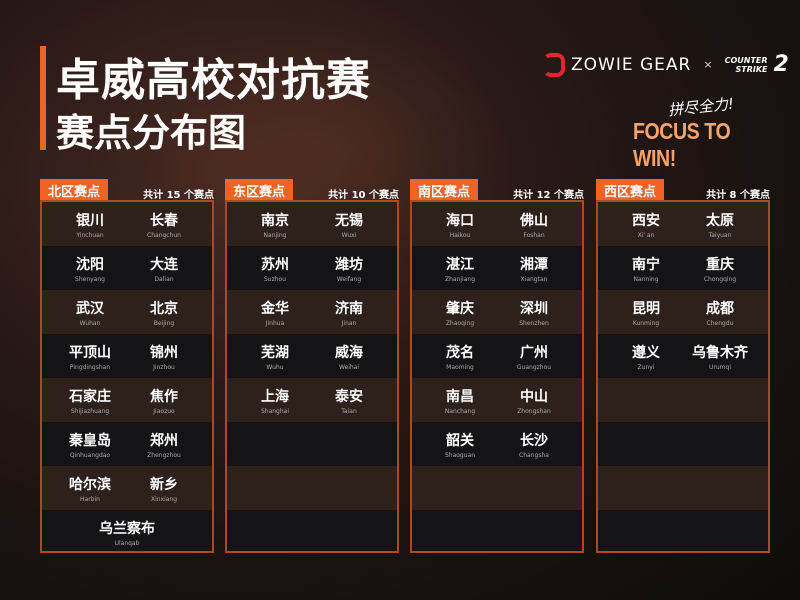 This screenshot has width=800, height=600. Describe the element at coordinates (349, 367) in the screenshot. I see `city-pinyin: Weihai` at that location.